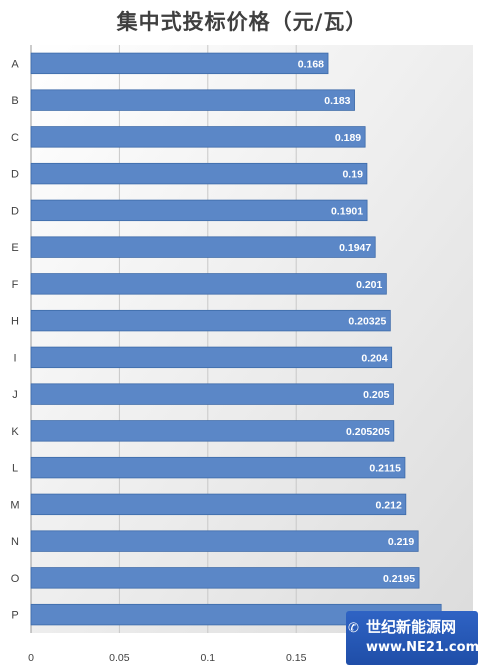 This screenshot has width=484, height=670. Describe the element at coordinates (14, 358) in the screenshot. I see `category-label: I` at that location.